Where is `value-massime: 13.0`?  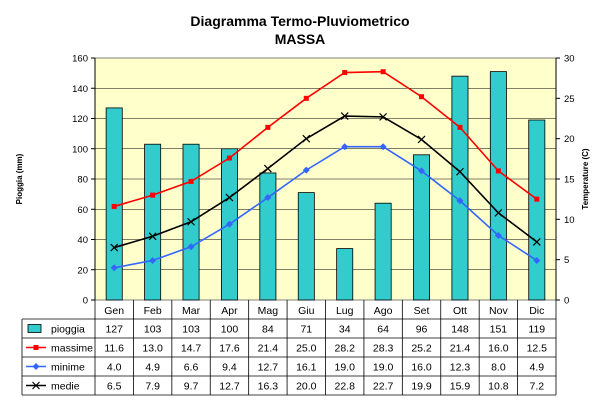 value-massime: 13.0 is located at coordinates (152, 349).